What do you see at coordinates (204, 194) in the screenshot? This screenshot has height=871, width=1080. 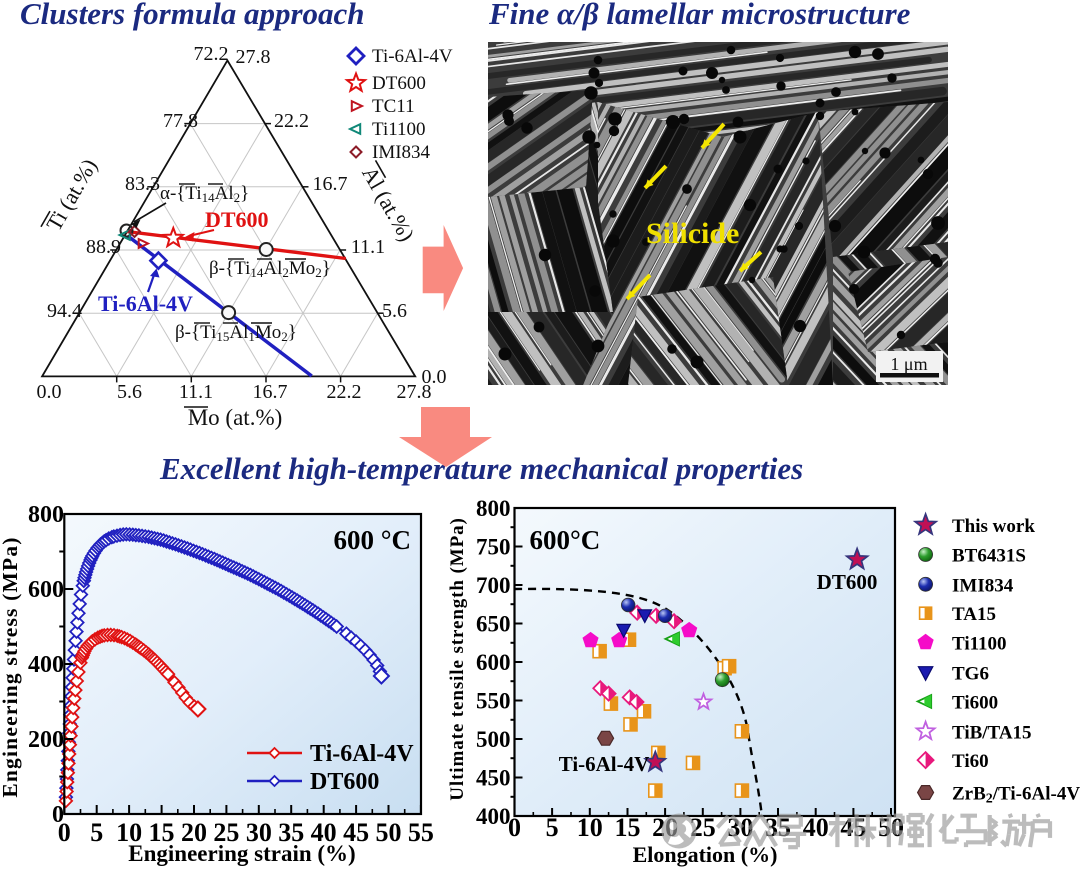 I see `svg-text: α-{Ti14Al2}` at bounding box center [204, 194].